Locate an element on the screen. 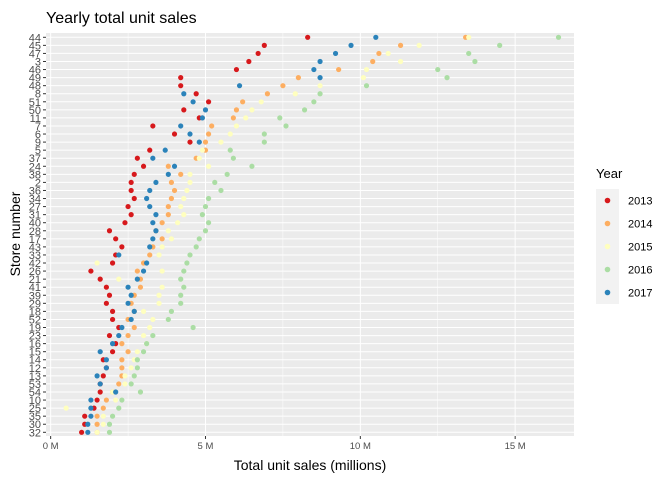 The height and width of the screenshot is (480, 672). y-tick-label: 17 is located at coordinates (35, 240).